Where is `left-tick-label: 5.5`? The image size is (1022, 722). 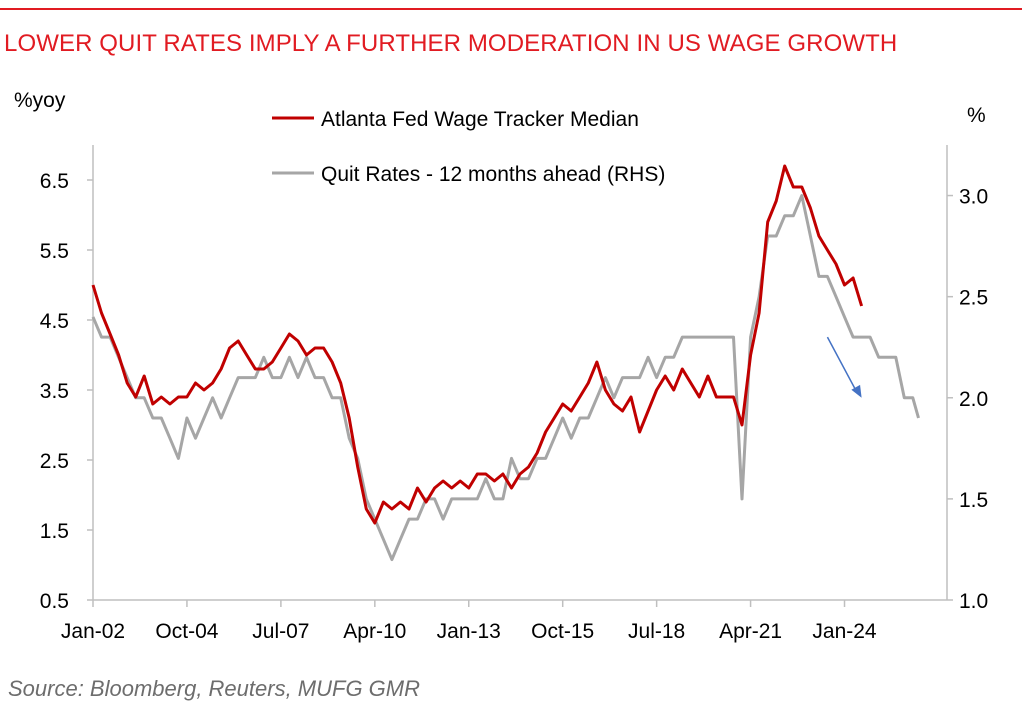
left-tick-label: 5.5 is located at coordinates (54, 251).